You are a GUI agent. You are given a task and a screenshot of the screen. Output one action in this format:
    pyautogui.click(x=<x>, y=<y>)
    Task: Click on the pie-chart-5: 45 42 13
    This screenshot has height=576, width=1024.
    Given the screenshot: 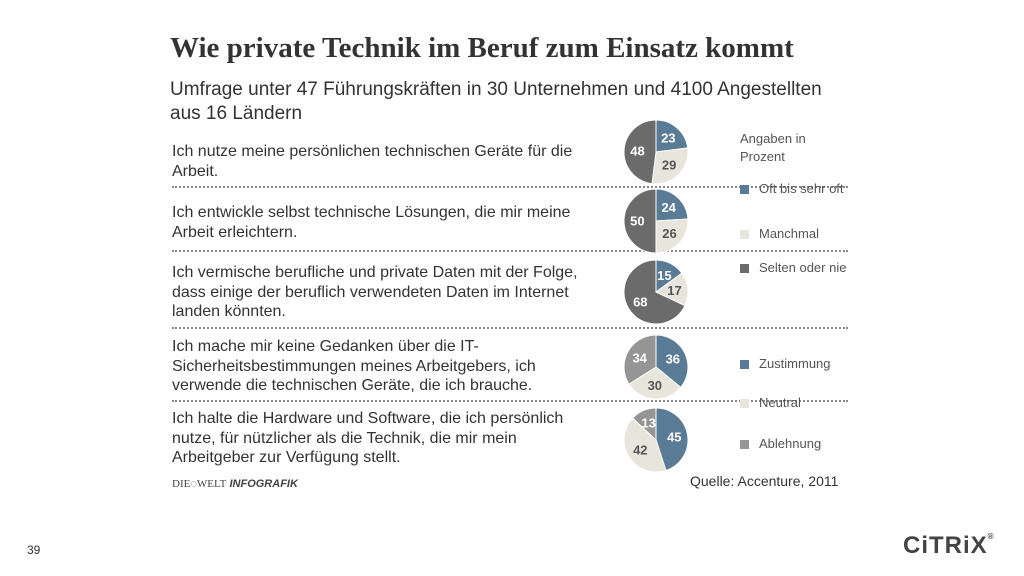 What is the action you would take?
    pyautogui.click(x=656, y=440)
    